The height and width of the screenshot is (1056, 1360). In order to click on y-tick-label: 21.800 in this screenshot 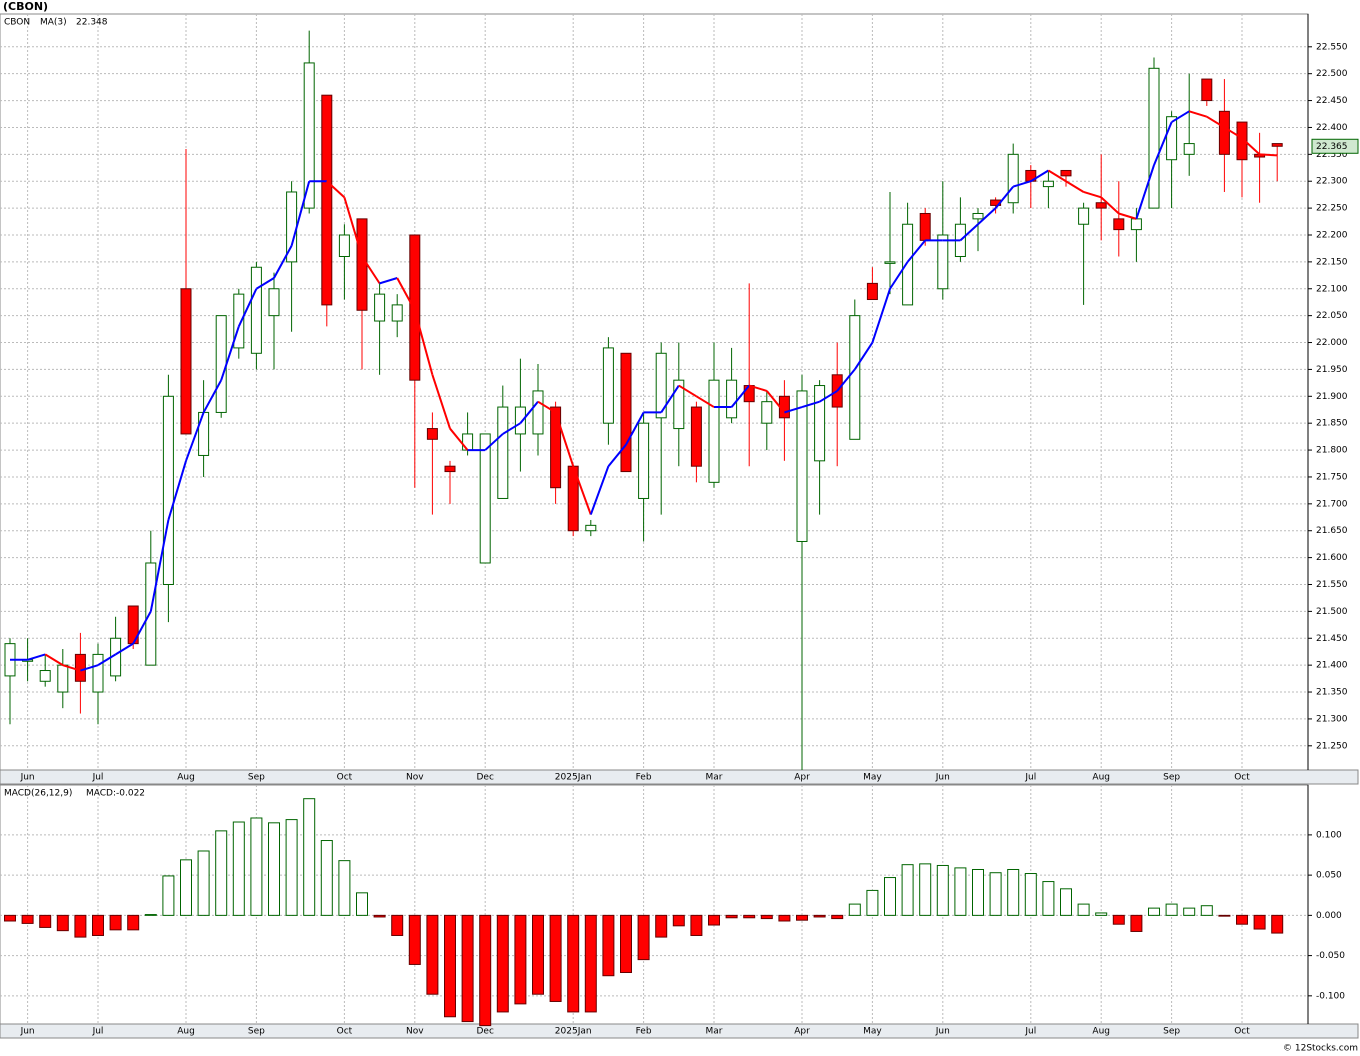, I will do `click(1332, 451)`.